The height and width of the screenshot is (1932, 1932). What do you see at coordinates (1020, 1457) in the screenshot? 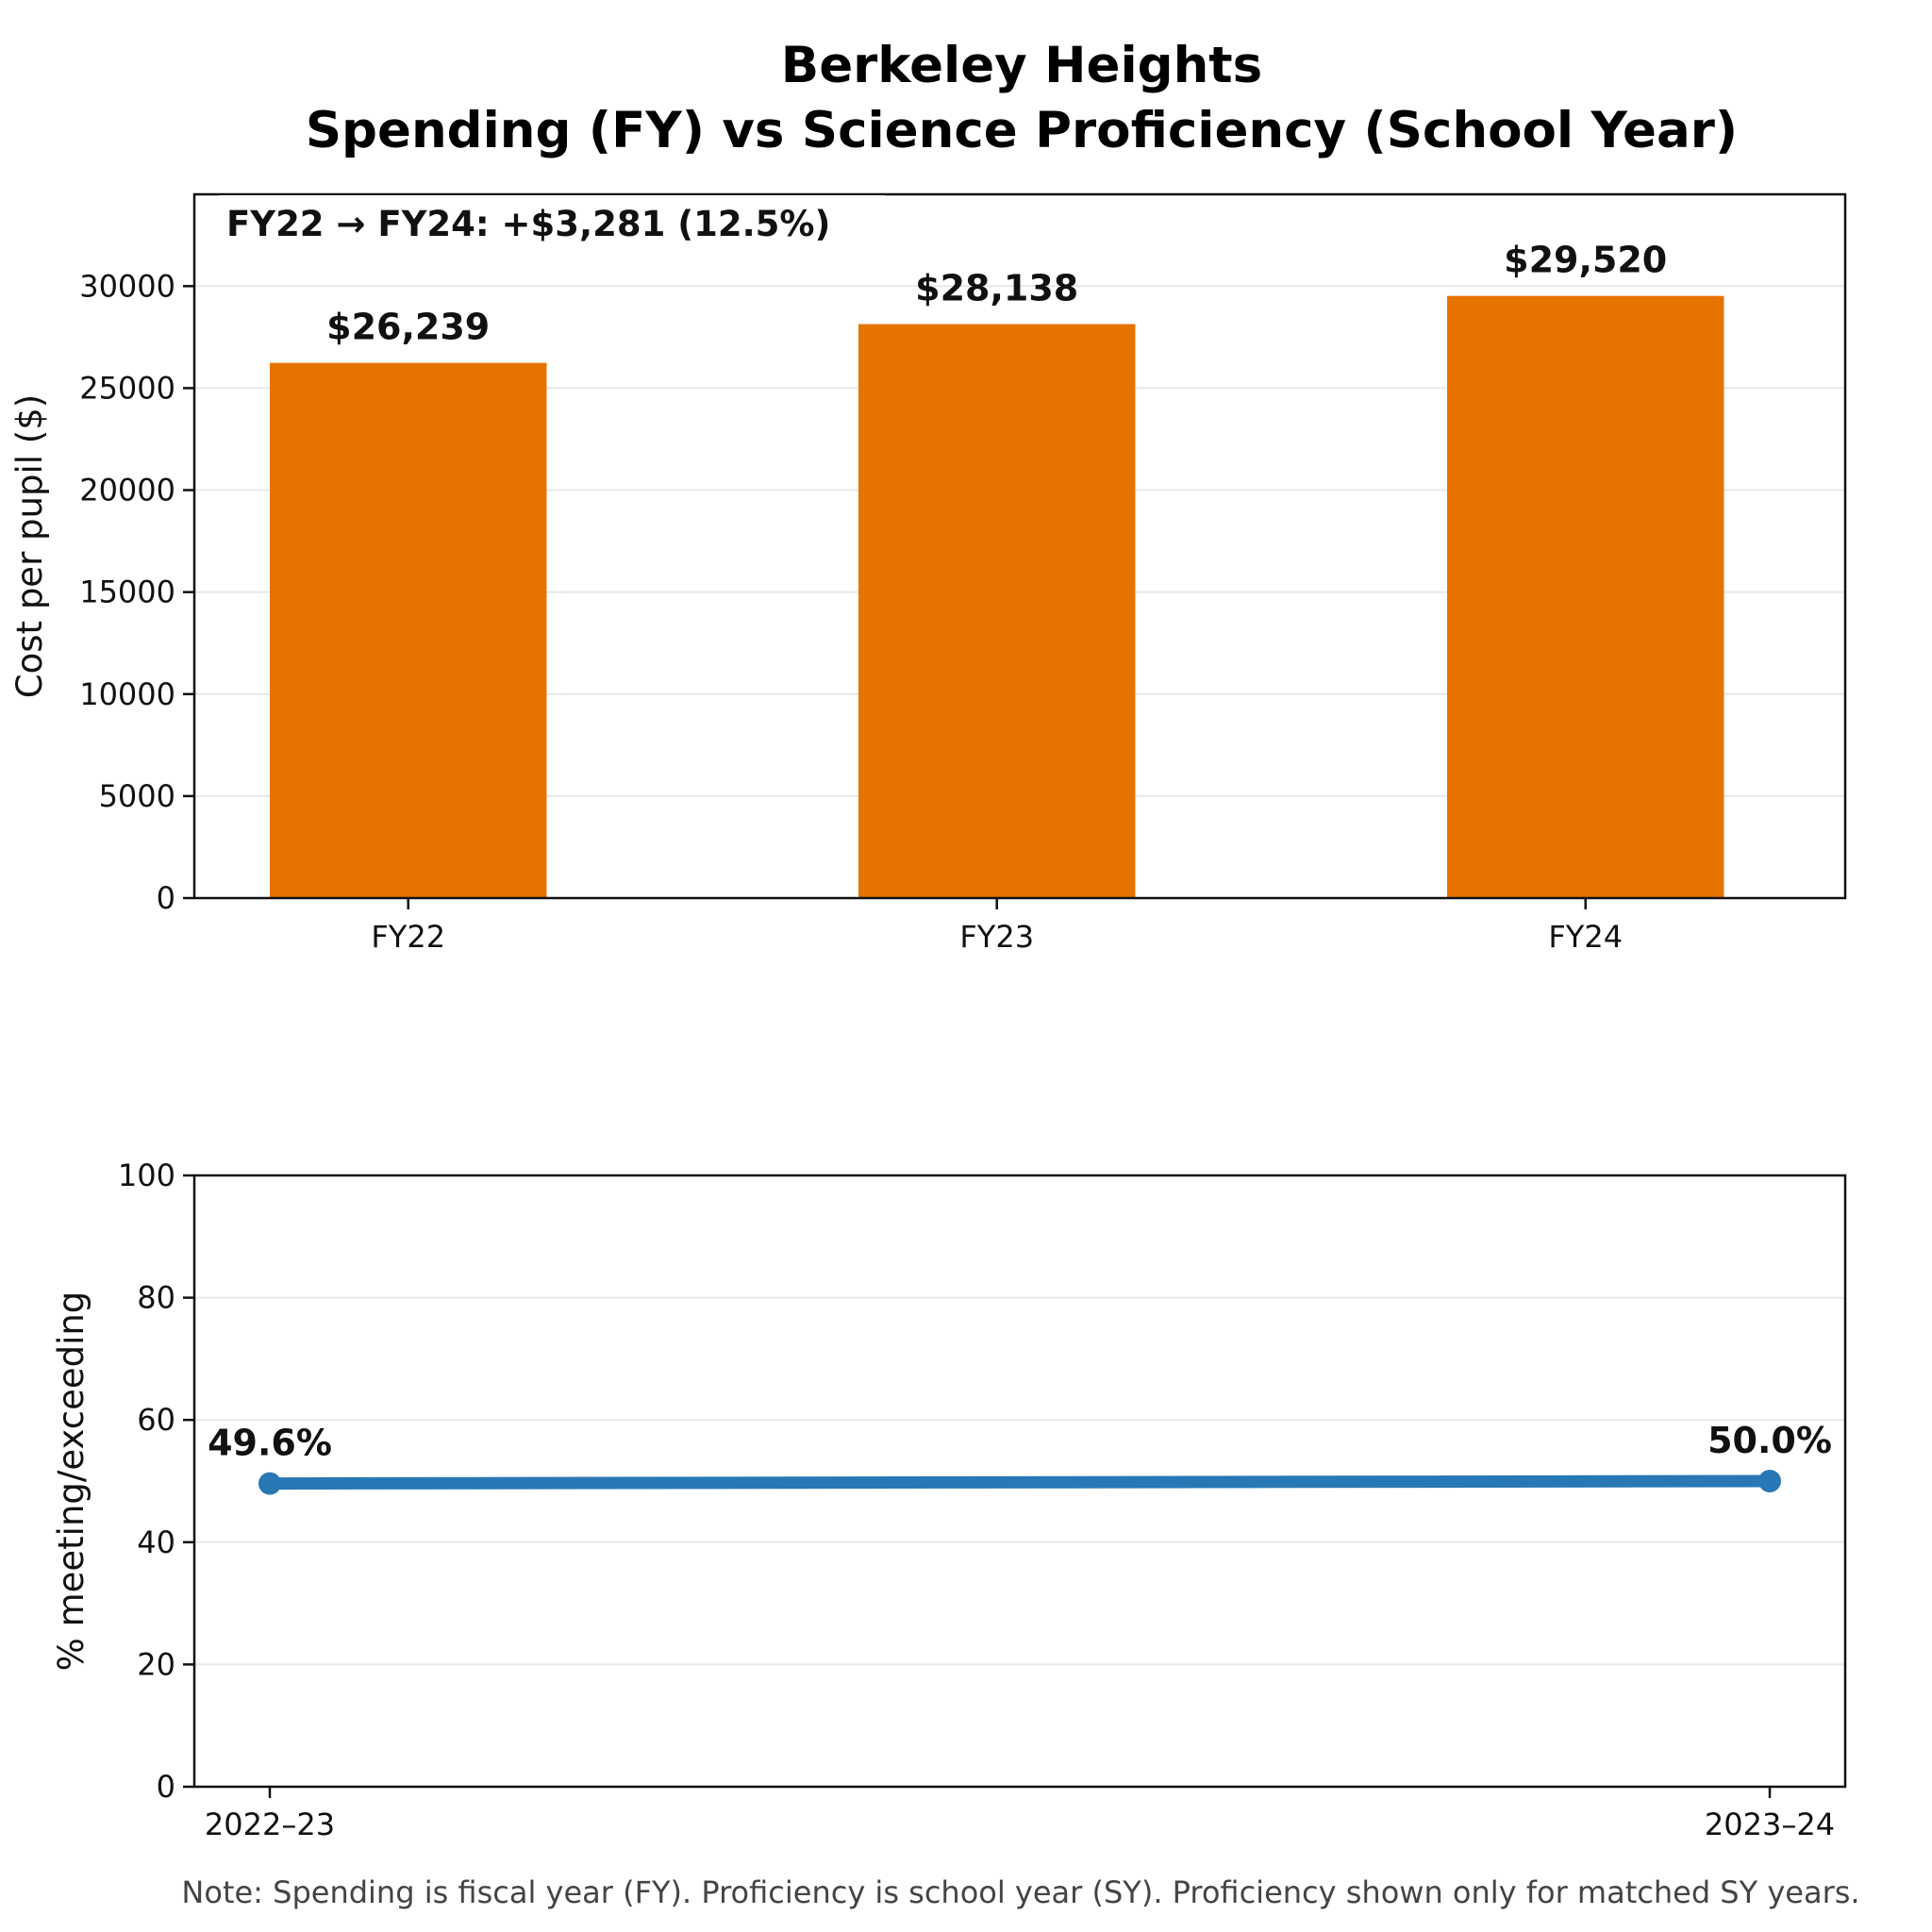
I see `line-chart-series: 49.6% 50.0%` at bounding box center [1020, 1457].